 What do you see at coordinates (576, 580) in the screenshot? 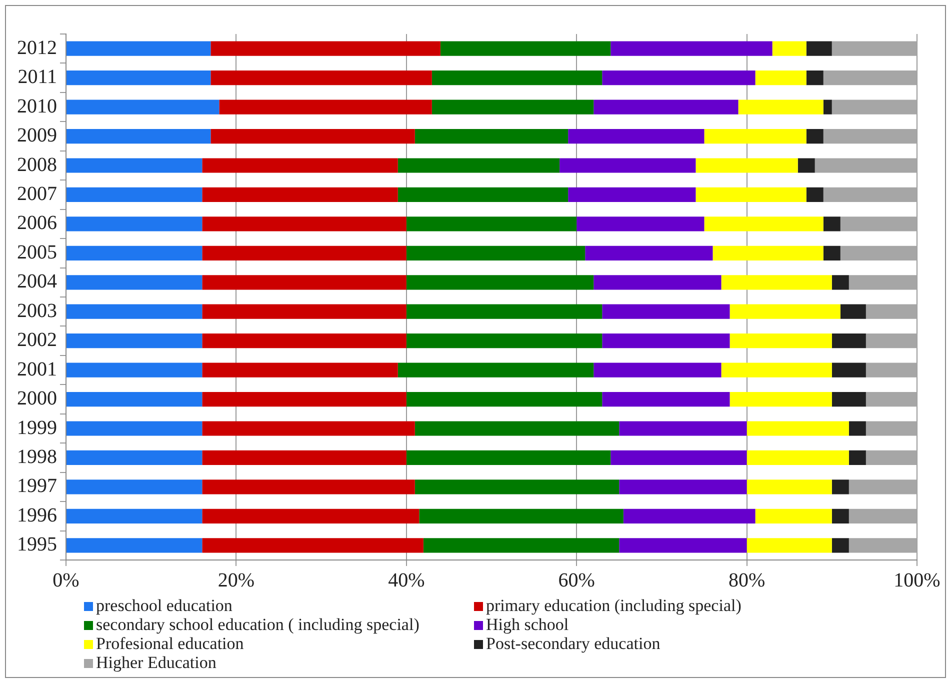
I see `x-tick-label: 60%` at bounding box center [576, 580].